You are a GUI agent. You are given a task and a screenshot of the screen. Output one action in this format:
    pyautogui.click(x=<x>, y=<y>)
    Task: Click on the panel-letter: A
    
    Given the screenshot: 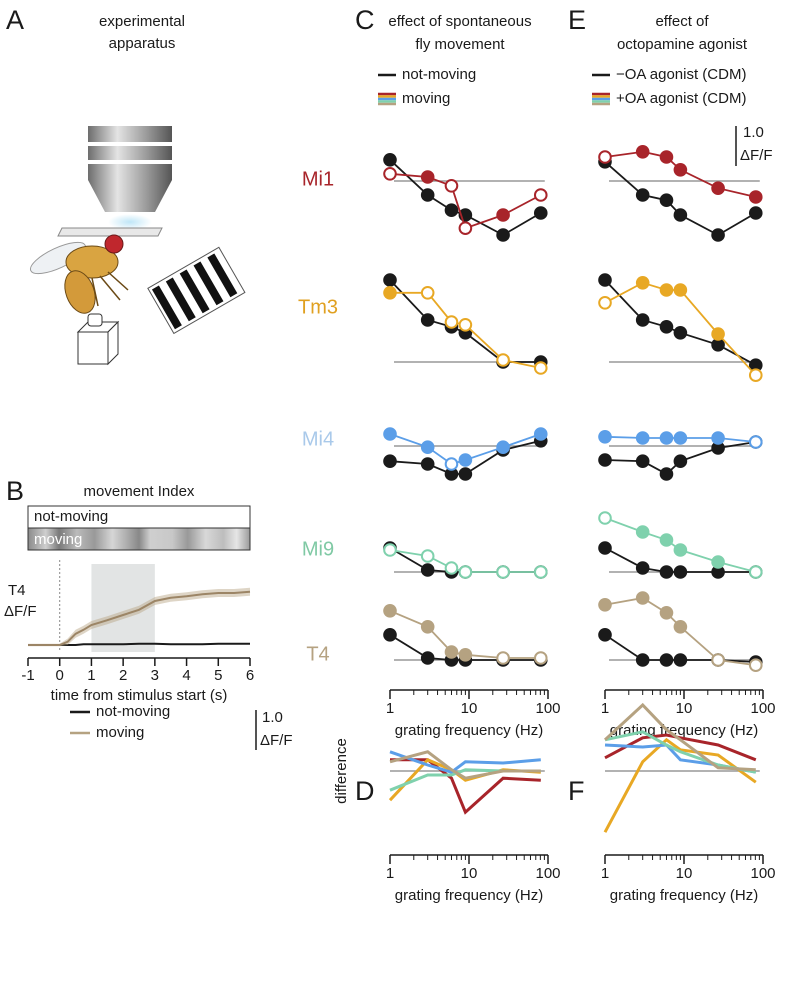 What is the action you would take?
    pyautogui.click(x=15, y=20)
    